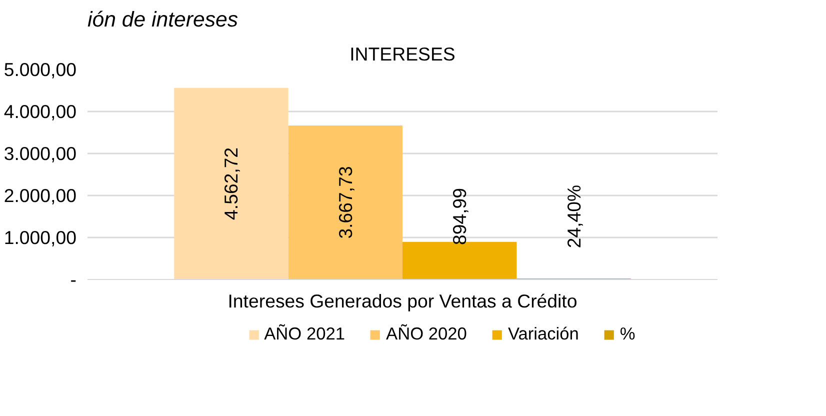  What do you see at coordinates (628, 334) in the screenshot?
I see `legend-label: %` at bounding box center [628, 334].